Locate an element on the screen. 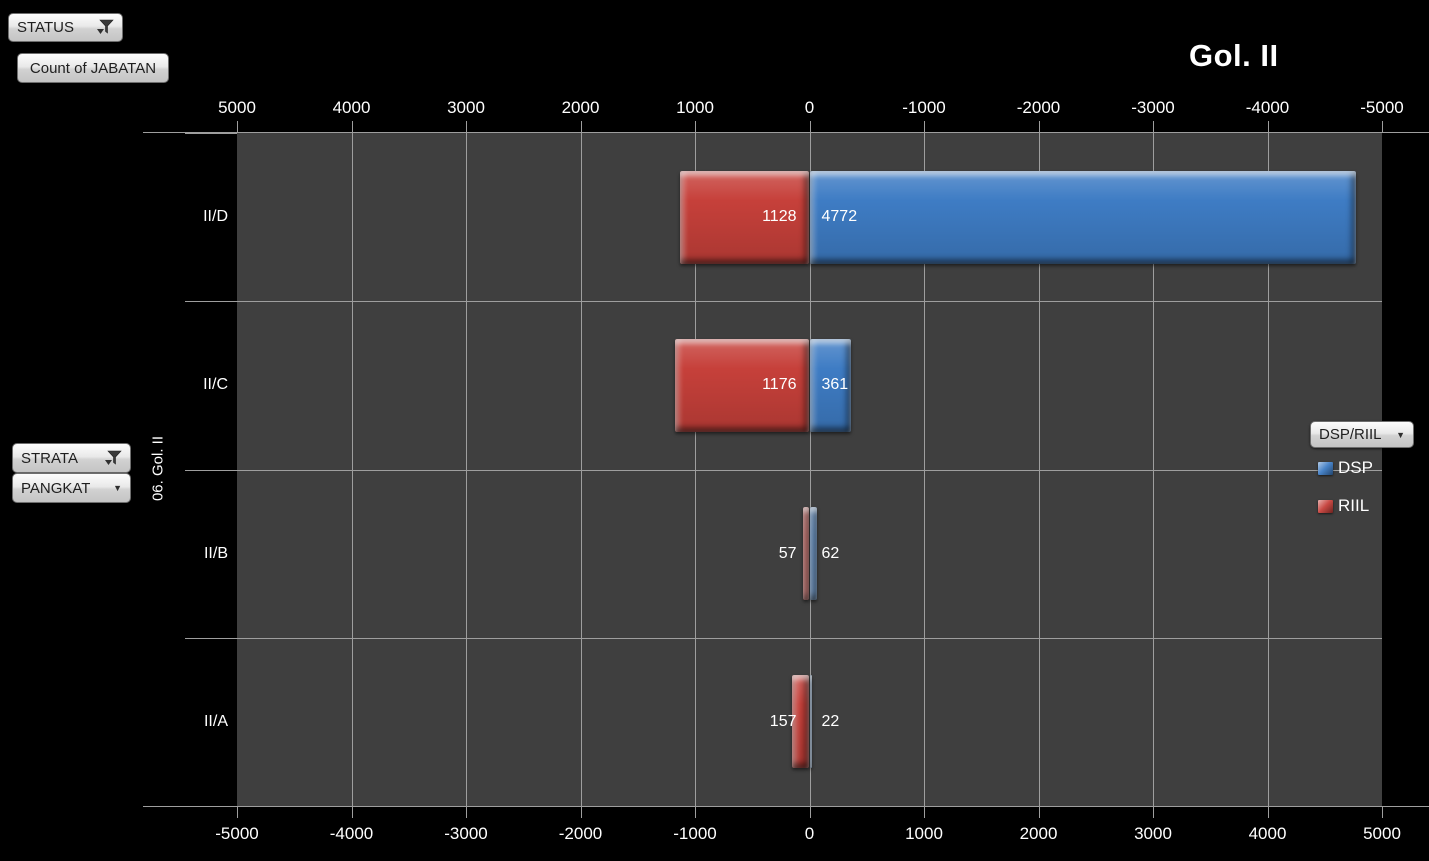 Image resolution: width=1429 pixels, height=861 pixels. top-axis-tick-label: -5000 is located at coordinates (1382, 107).